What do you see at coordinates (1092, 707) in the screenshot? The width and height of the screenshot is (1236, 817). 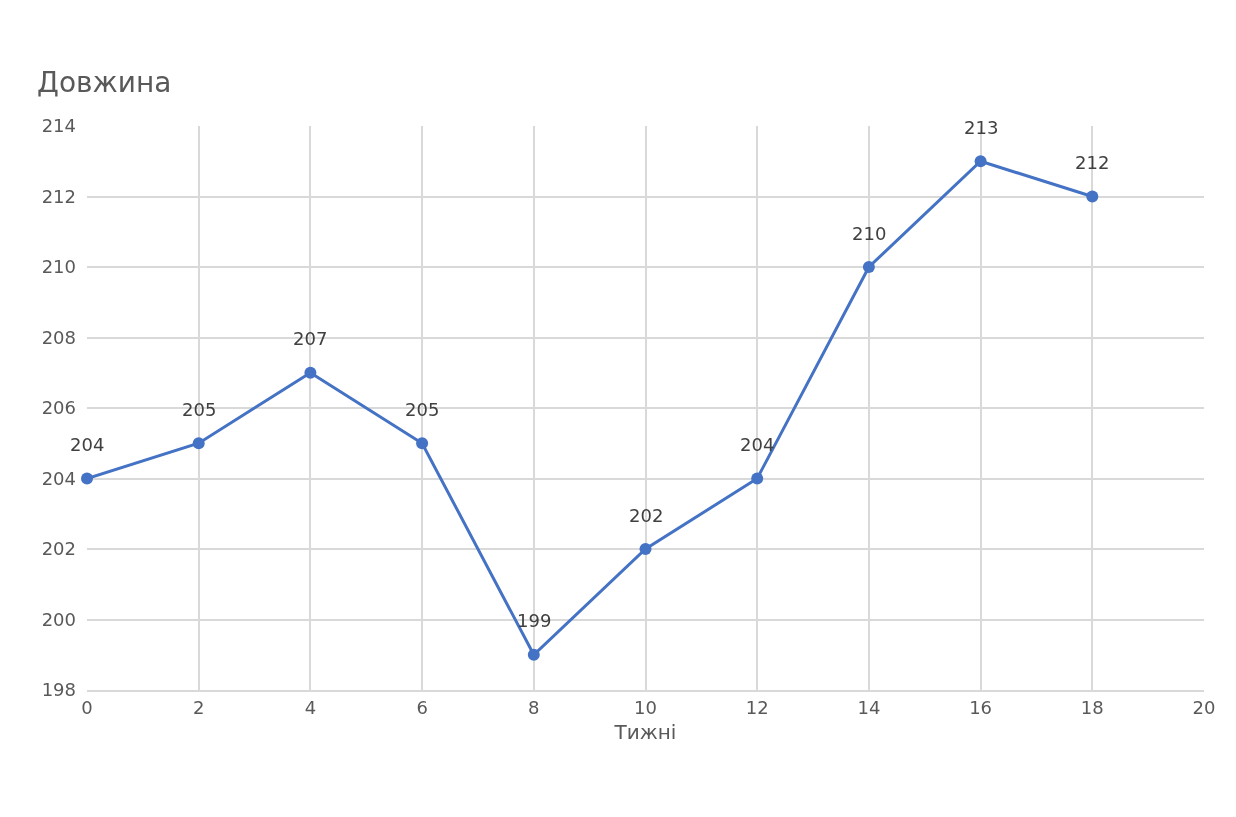 I see `x-tick-label: 18` at bounding box center [1092, 707].